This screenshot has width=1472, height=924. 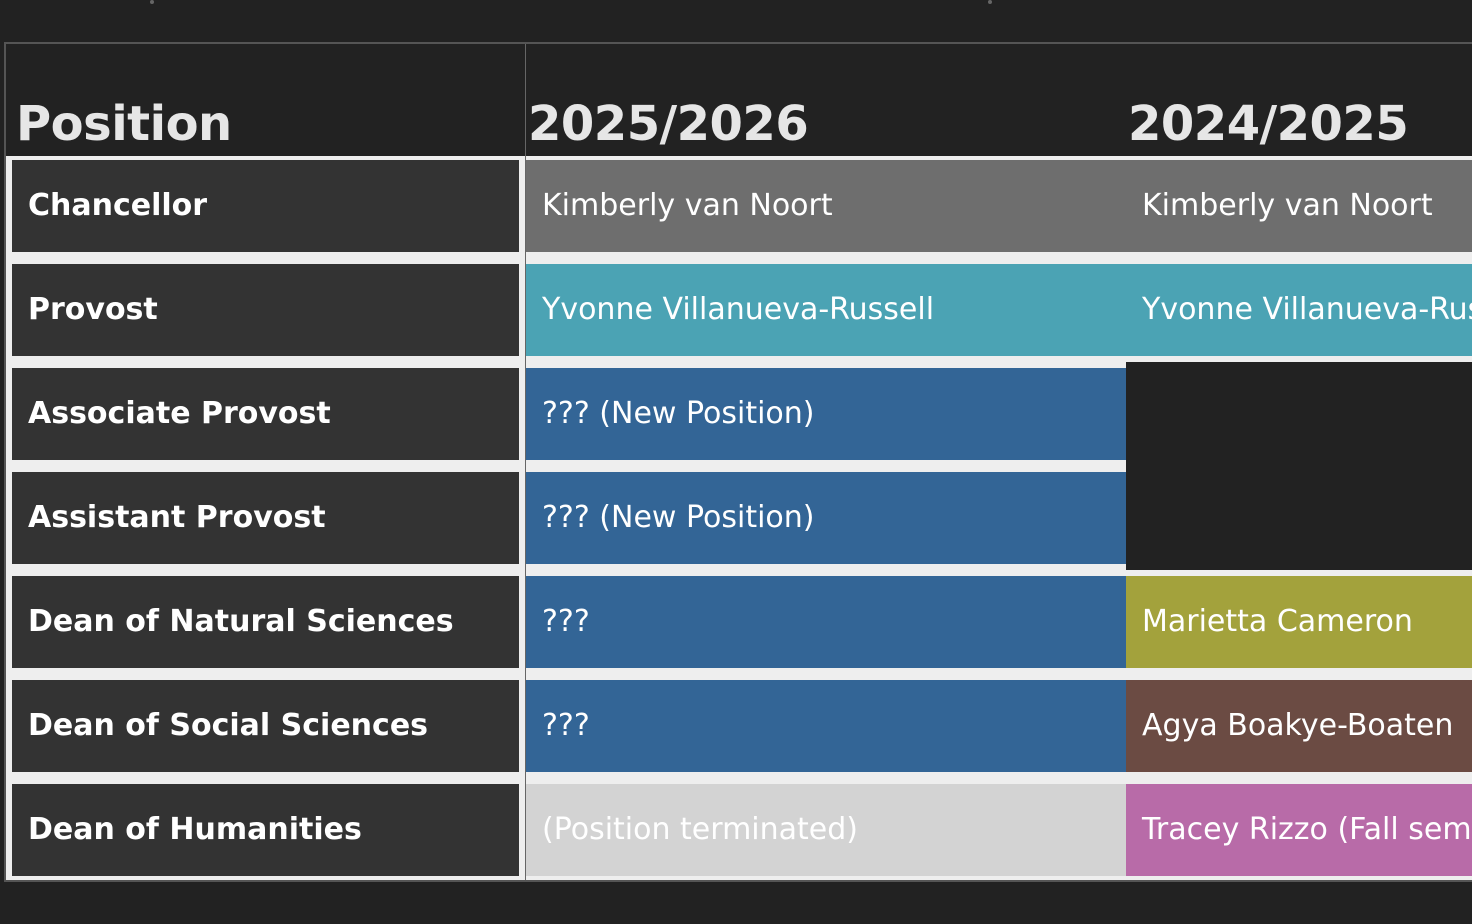 I want to click on table-header: Position 2025/2026 2024/2025, so click(x=739, y=100).